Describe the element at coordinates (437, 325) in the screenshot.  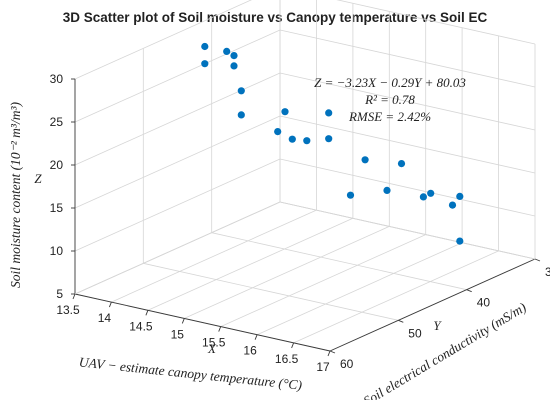
I see `y-axis-letter: Y` at that location.